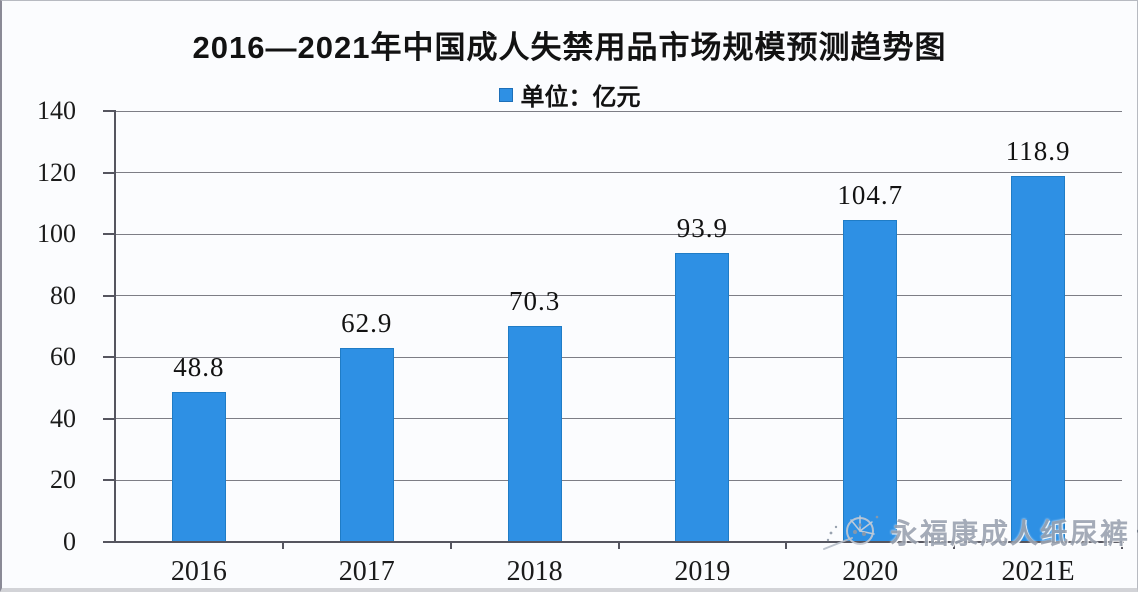 The height and width of the screenshot is (592, 1138). What do you see at coordinates (63, 295) in the screenshot?
I see `y-axis-label: 80` at bounding box center [63, 295].